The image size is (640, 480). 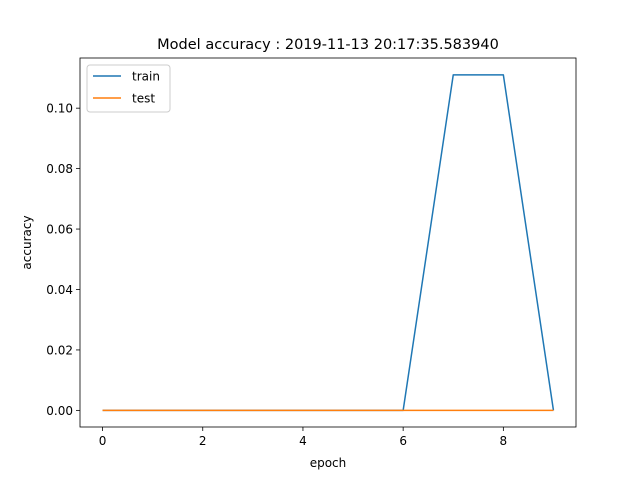 I want to click on x-tick-label: 6, so click(x=403, y=441).